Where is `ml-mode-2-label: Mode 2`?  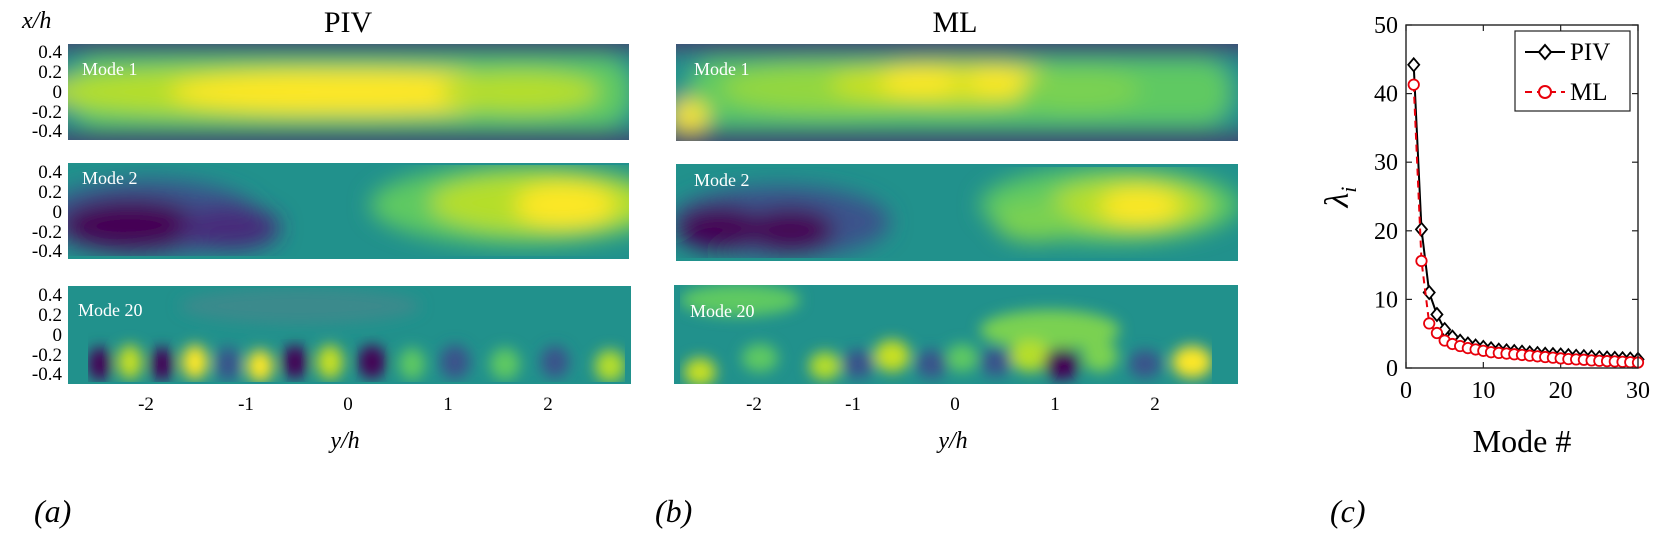
ml-mode-2-label: Mode 2 is located at coordinates (722, 180).